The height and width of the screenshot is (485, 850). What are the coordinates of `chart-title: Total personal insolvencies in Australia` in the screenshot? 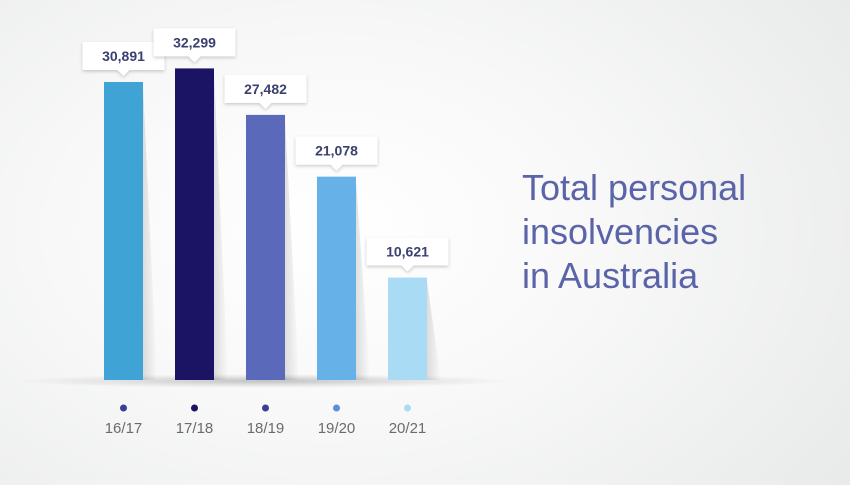 It's located at (634, 231).